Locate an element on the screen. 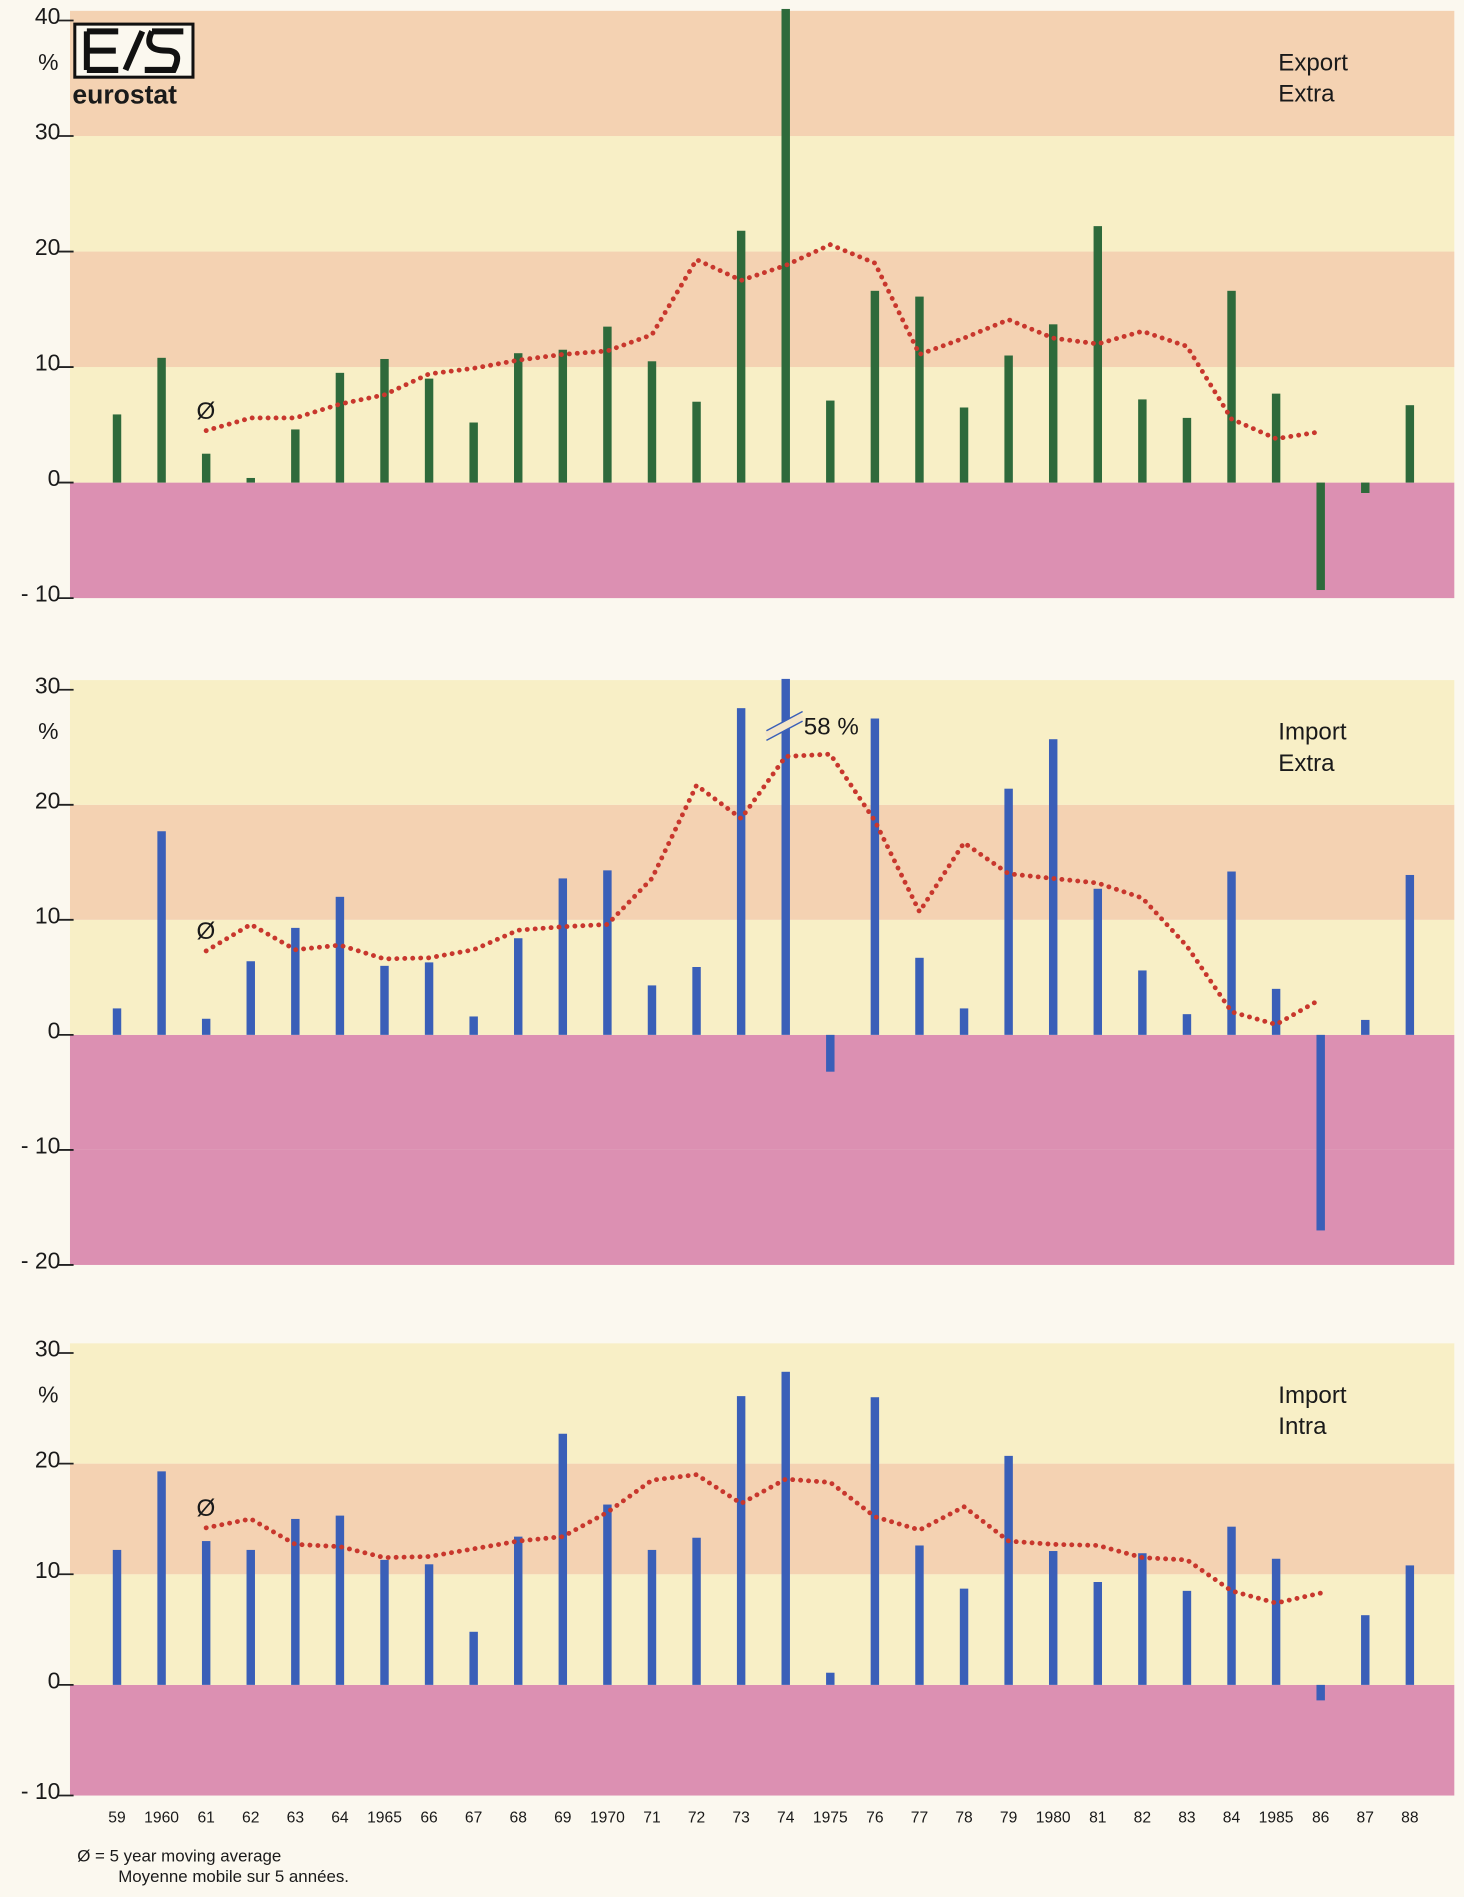  logo: eurostat is located at coordinates (133, 65).